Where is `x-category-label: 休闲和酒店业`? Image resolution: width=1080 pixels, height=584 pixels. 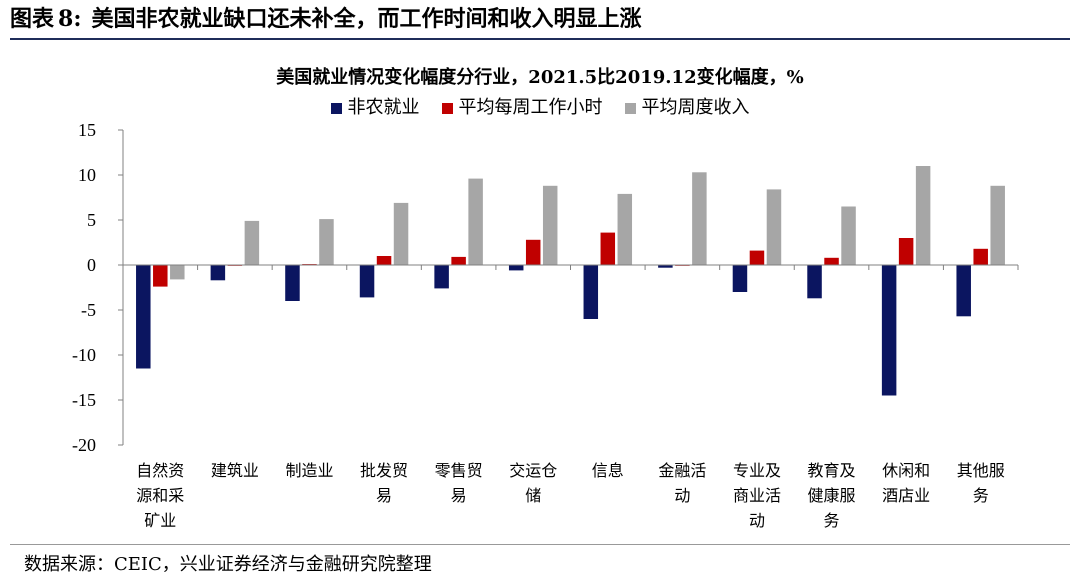 x-category-label: 休闲和酒店业 is located at coordinates (906, 483).